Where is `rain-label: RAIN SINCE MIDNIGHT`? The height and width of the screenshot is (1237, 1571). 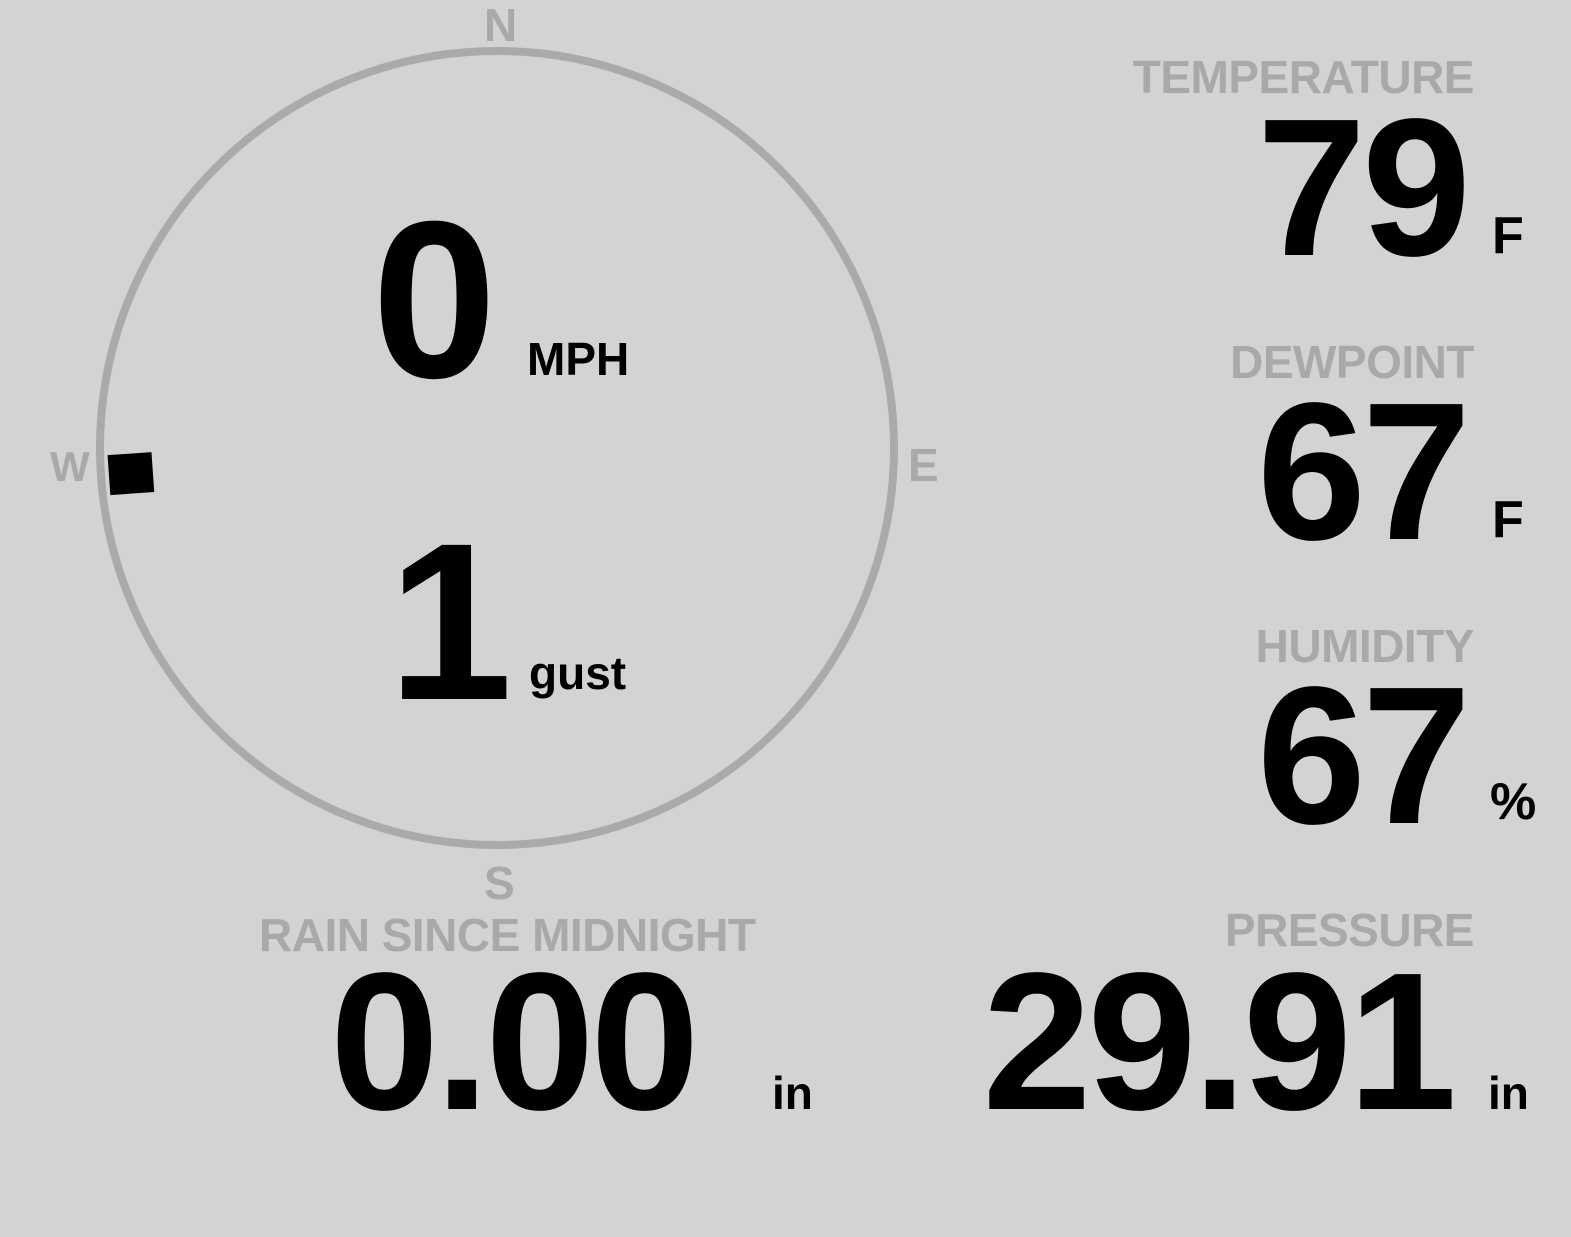 rain-label: RAIN SINCE MIDNIGHT is located at coordinates (507, 935).